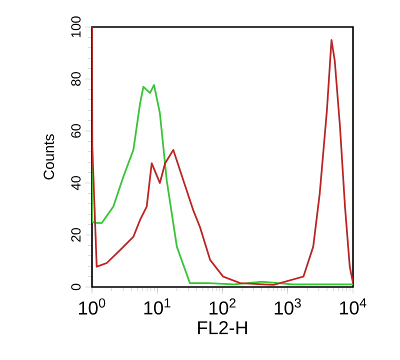  Describe the element at coordinates (76, 235) in the screenshot. I see `y-tick-label: 20` at that location.